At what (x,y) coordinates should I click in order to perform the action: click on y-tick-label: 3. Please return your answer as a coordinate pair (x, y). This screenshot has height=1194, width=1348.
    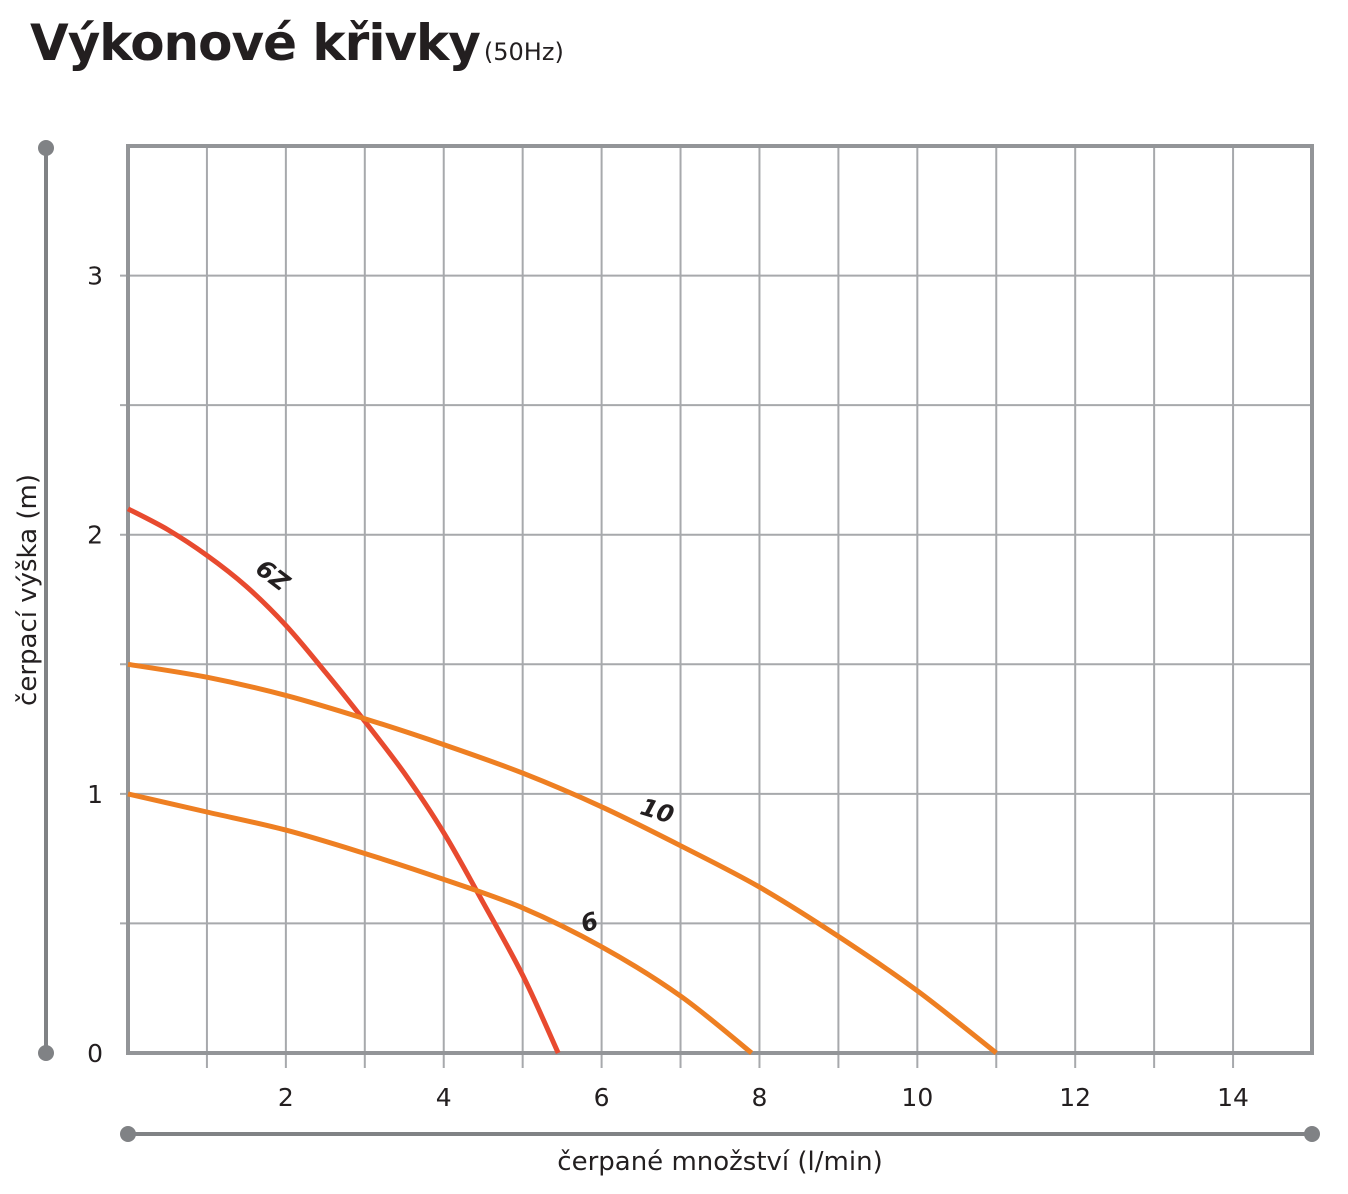
    Looking at the image, I should click on (95, 276).